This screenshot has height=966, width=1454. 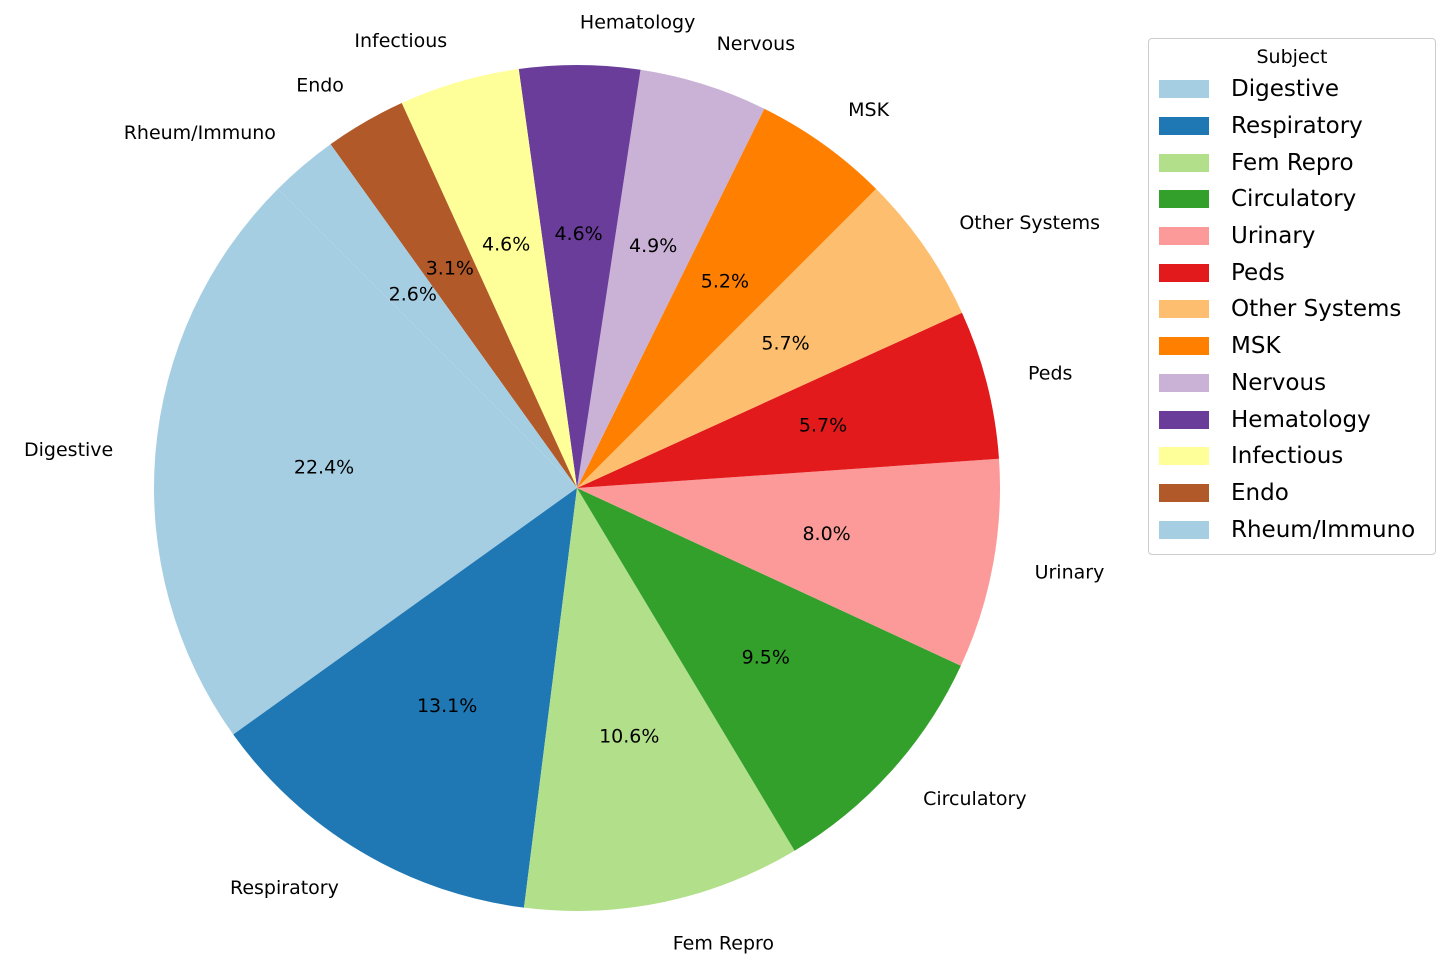 What do you see at coordinates (723, 943) in the screenshot?
I see `category-label-fem-repro: Fem Repro` at bounding box center [723, 943].